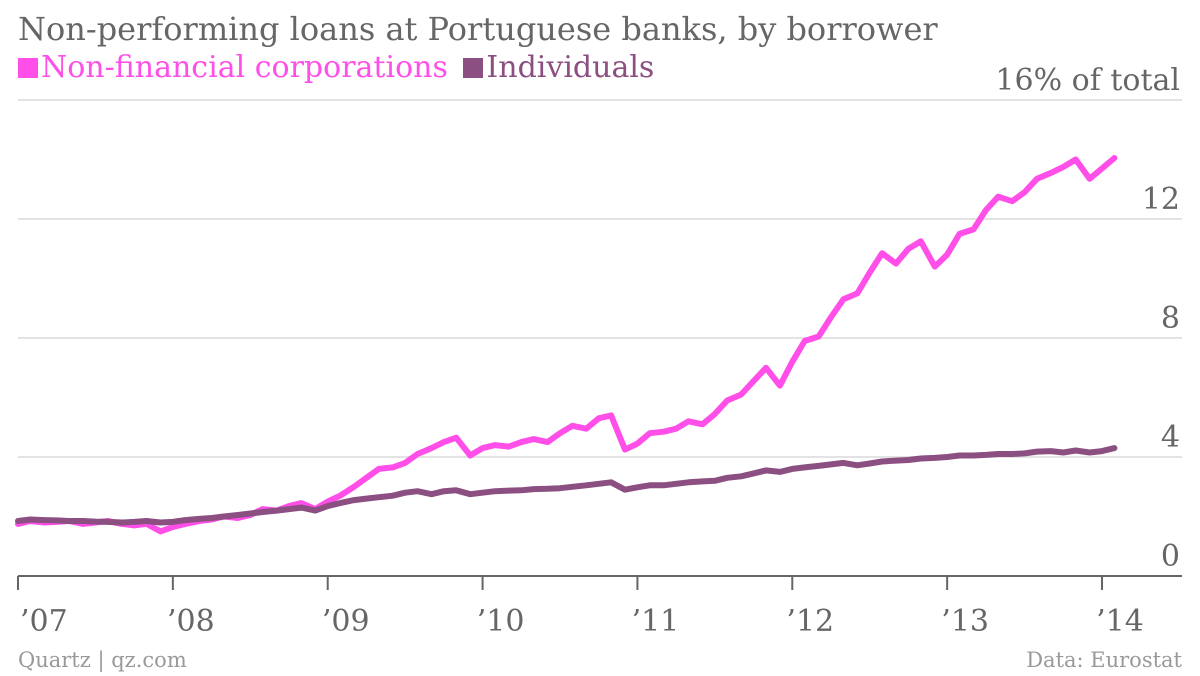 The height and width of the screenshot is (676, 1200). Describe the element at coordinates (1170, 437) in the screenshot. I see `y-tick-label-4: 4` at that location.